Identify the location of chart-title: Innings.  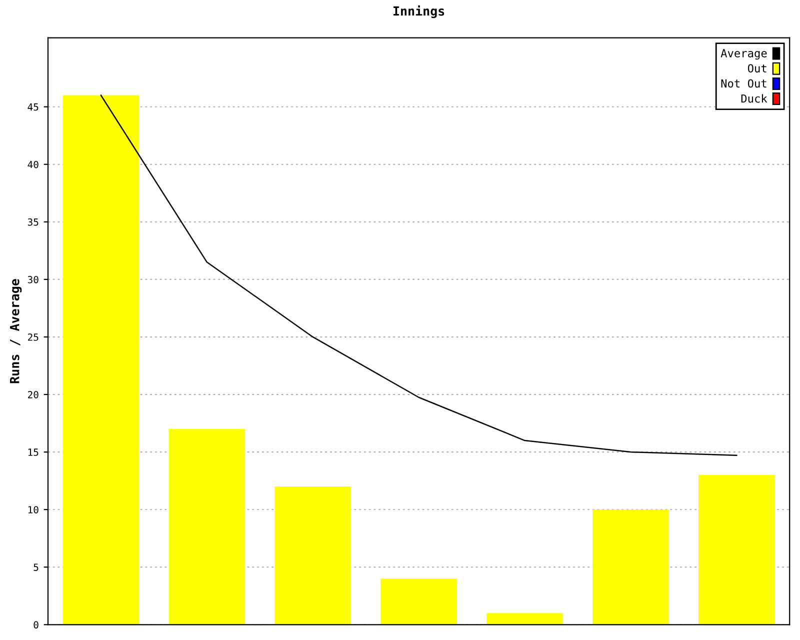
(419, 11).